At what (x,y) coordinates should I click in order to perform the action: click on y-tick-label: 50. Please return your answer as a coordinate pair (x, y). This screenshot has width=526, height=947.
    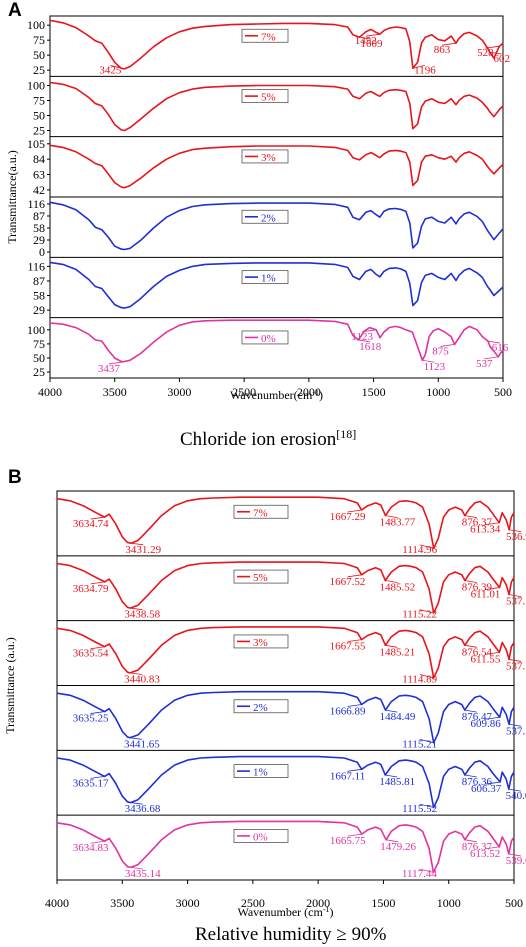
    Looking at the image, I should click on (39, 358).